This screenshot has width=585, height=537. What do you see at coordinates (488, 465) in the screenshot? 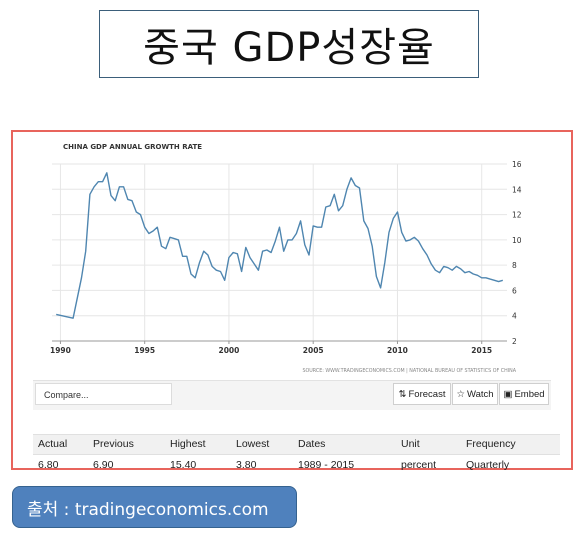
I see `stats-value-frequency: Quarterly` at bounding box center [488, 465].